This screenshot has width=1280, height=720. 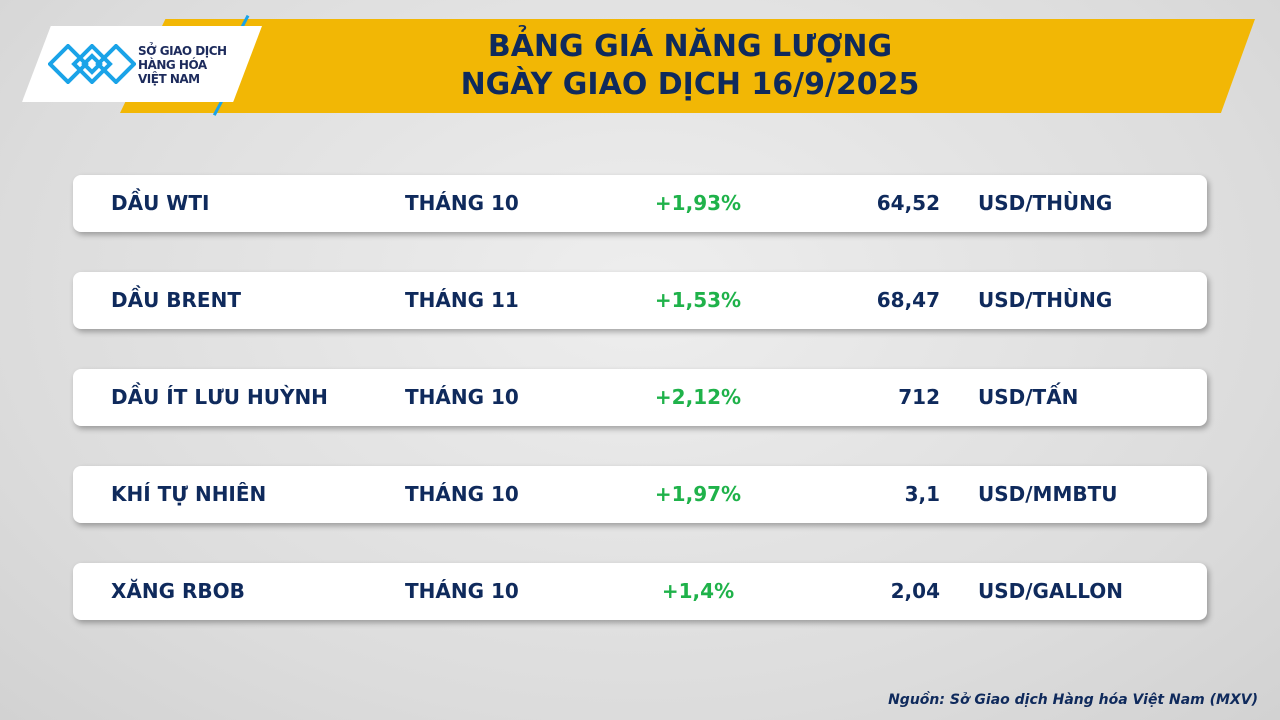 I want to click on commodity-name: XĂNG RBOB, so click(x=178, y=591).